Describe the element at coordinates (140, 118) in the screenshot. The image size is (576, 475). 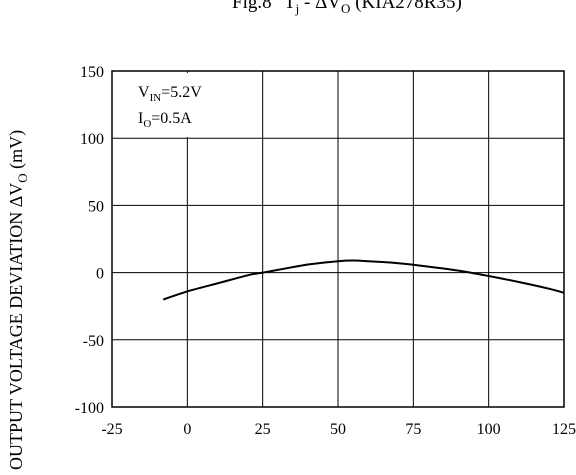
I see `annotation-io-main: I` at that location.